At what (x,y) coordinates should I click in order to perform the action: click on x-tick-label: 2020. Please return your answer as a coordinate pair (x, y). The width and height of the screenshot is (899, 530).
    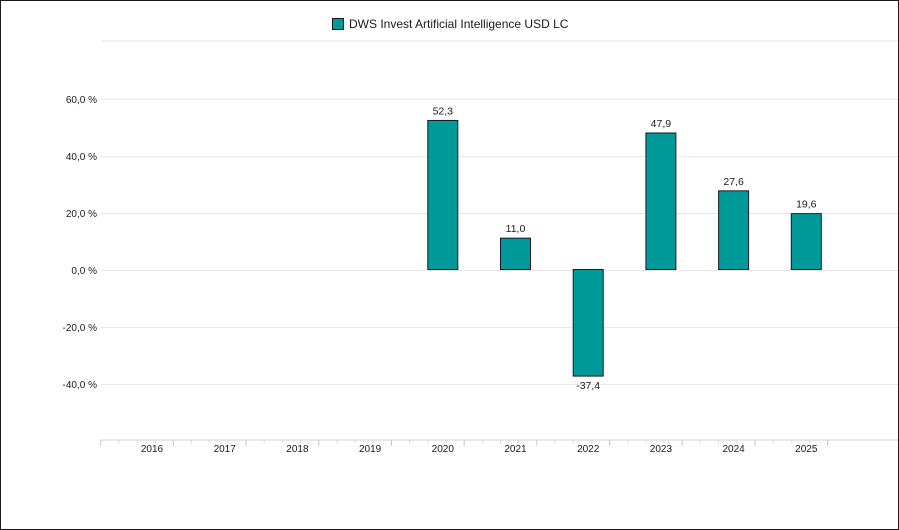
    Looking at the image, I should click on (443, 449).